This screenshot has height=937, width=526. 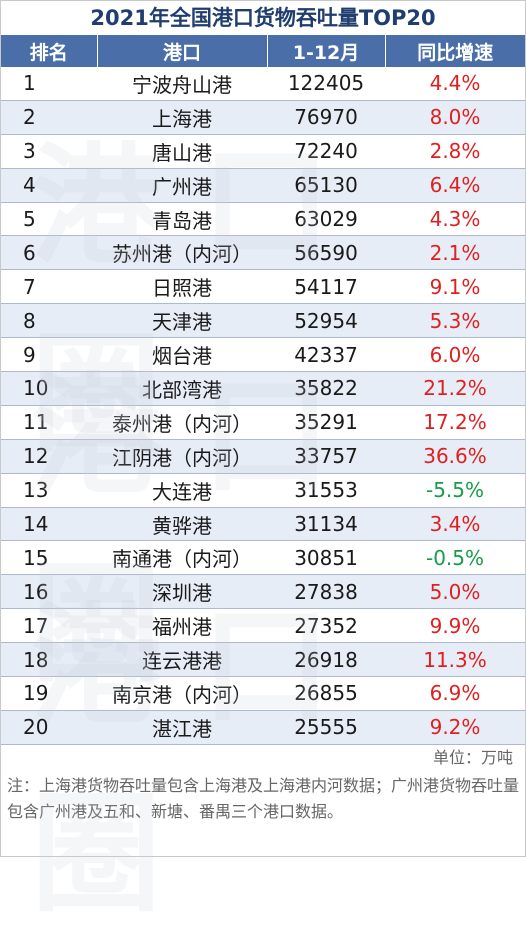 What do you see at coordinates (326, 524) in the screenshot?
I see `throughput-cell: 31134` at bounding box center [326, 524].